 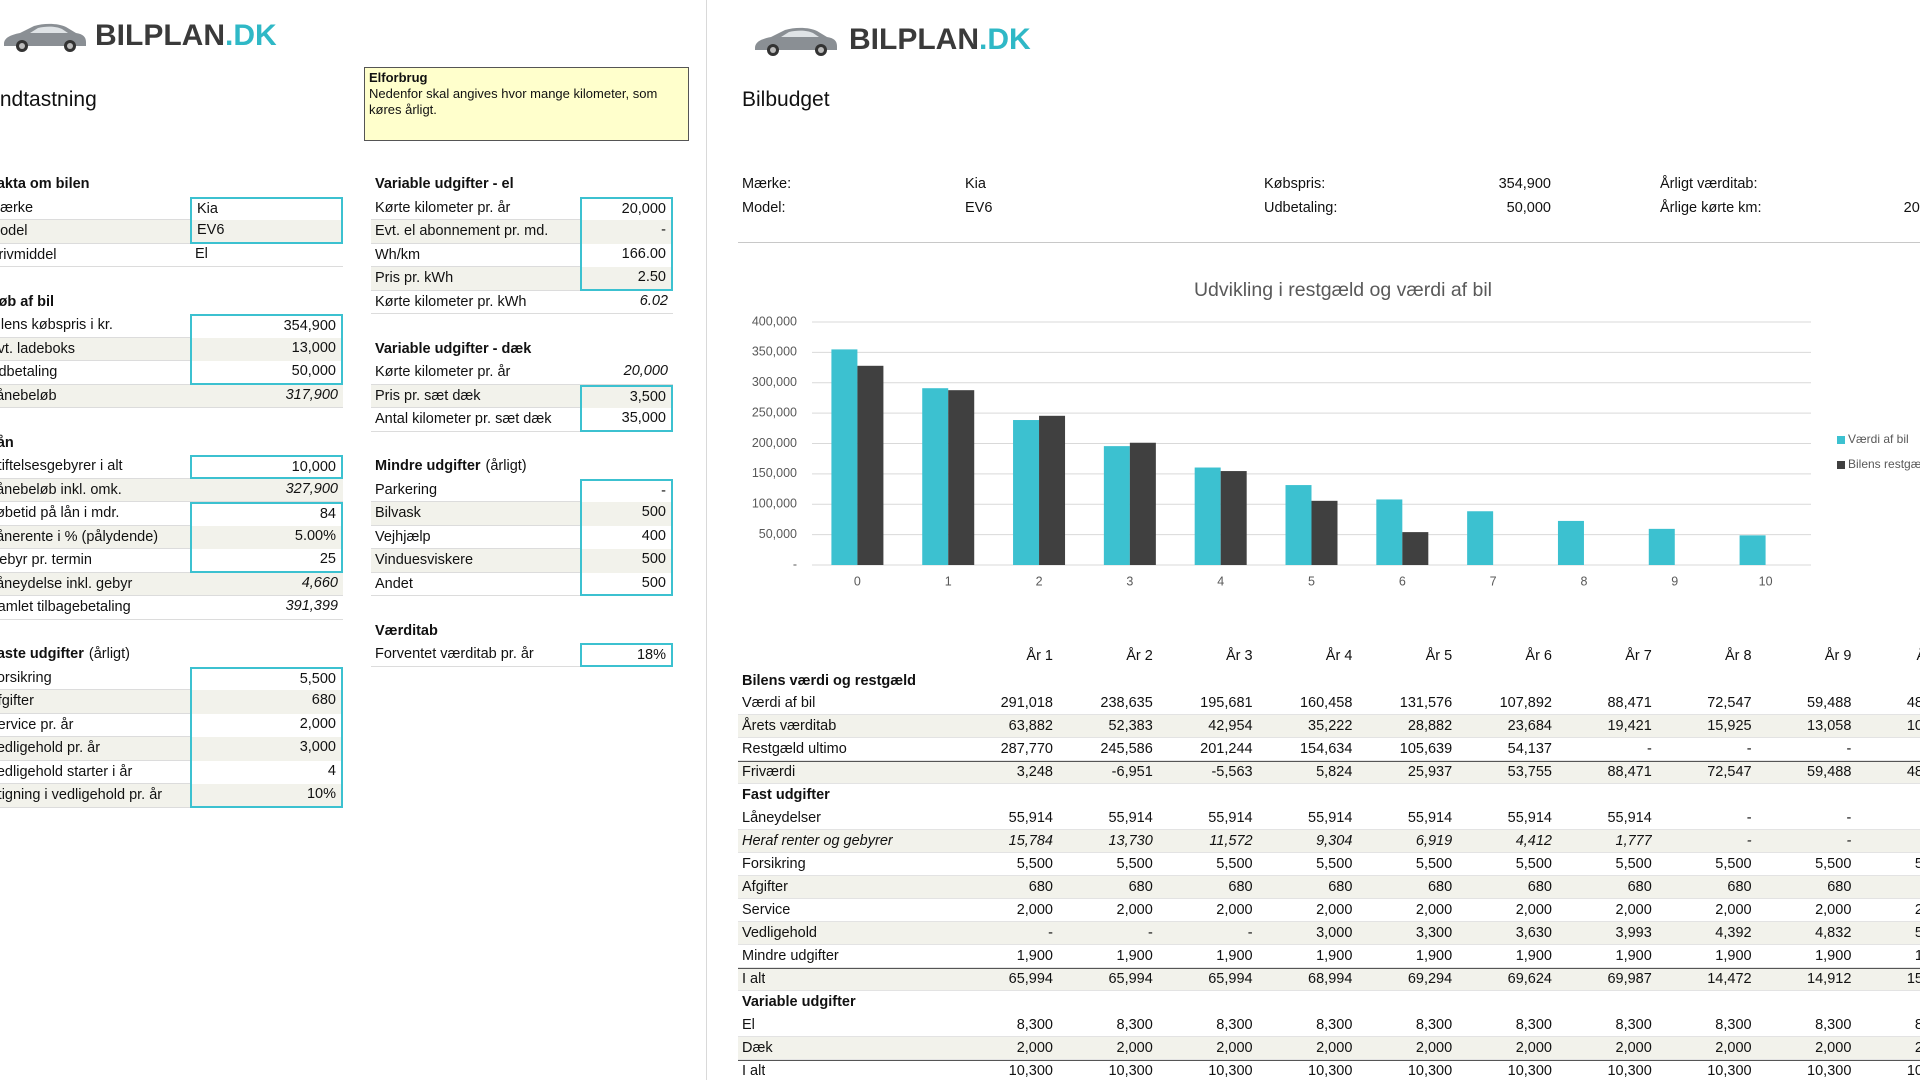 What do you see at coordinates (1343, 290) in the screenshot?
I see `chart-title: Udvikling i restgæld og værdi af bil` at bounding box center [1343, 290].